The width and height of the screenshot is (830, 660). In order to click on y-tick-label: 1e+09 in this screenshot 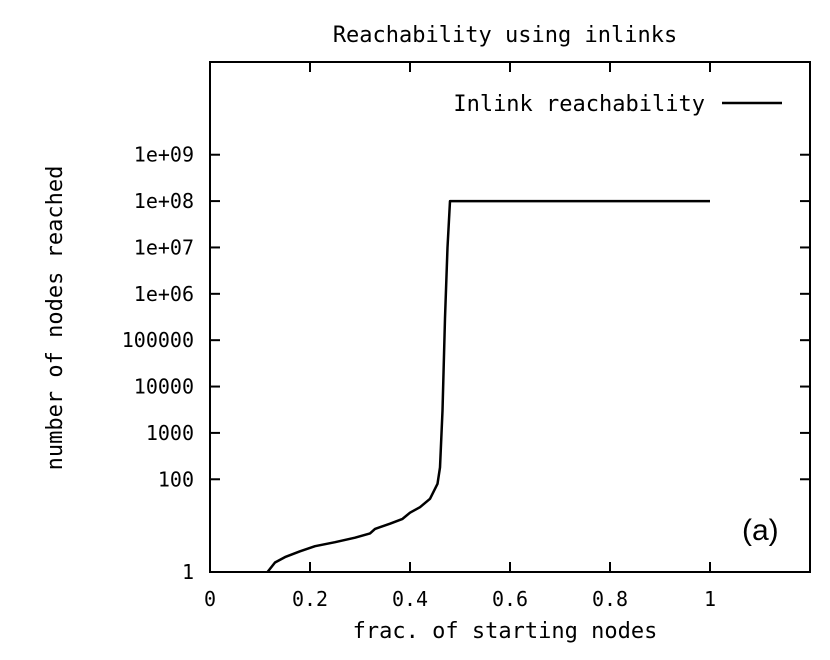, I will do `click(164, 155)`.